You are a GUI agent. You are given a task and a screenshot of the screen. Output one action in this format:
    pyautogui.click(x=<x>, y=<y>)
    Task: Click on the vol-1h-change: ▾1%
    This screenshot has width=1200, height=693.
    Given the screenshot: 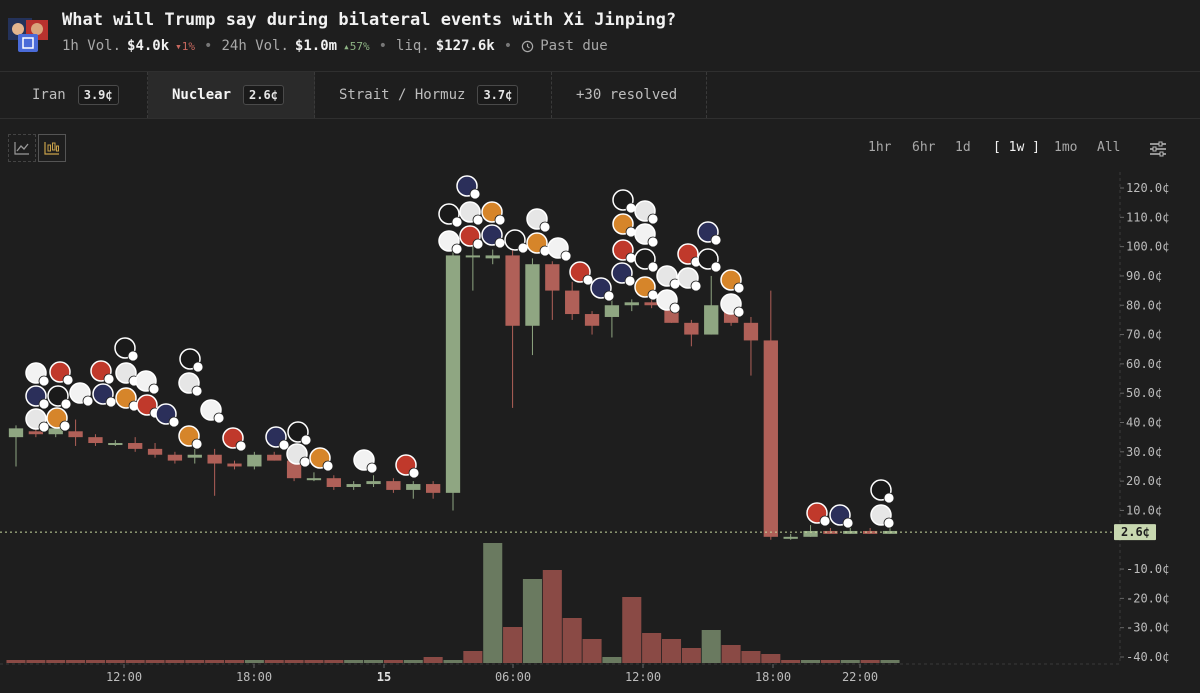 What is the action you would take?
    pyautogui.click(x=185, y=46)
    